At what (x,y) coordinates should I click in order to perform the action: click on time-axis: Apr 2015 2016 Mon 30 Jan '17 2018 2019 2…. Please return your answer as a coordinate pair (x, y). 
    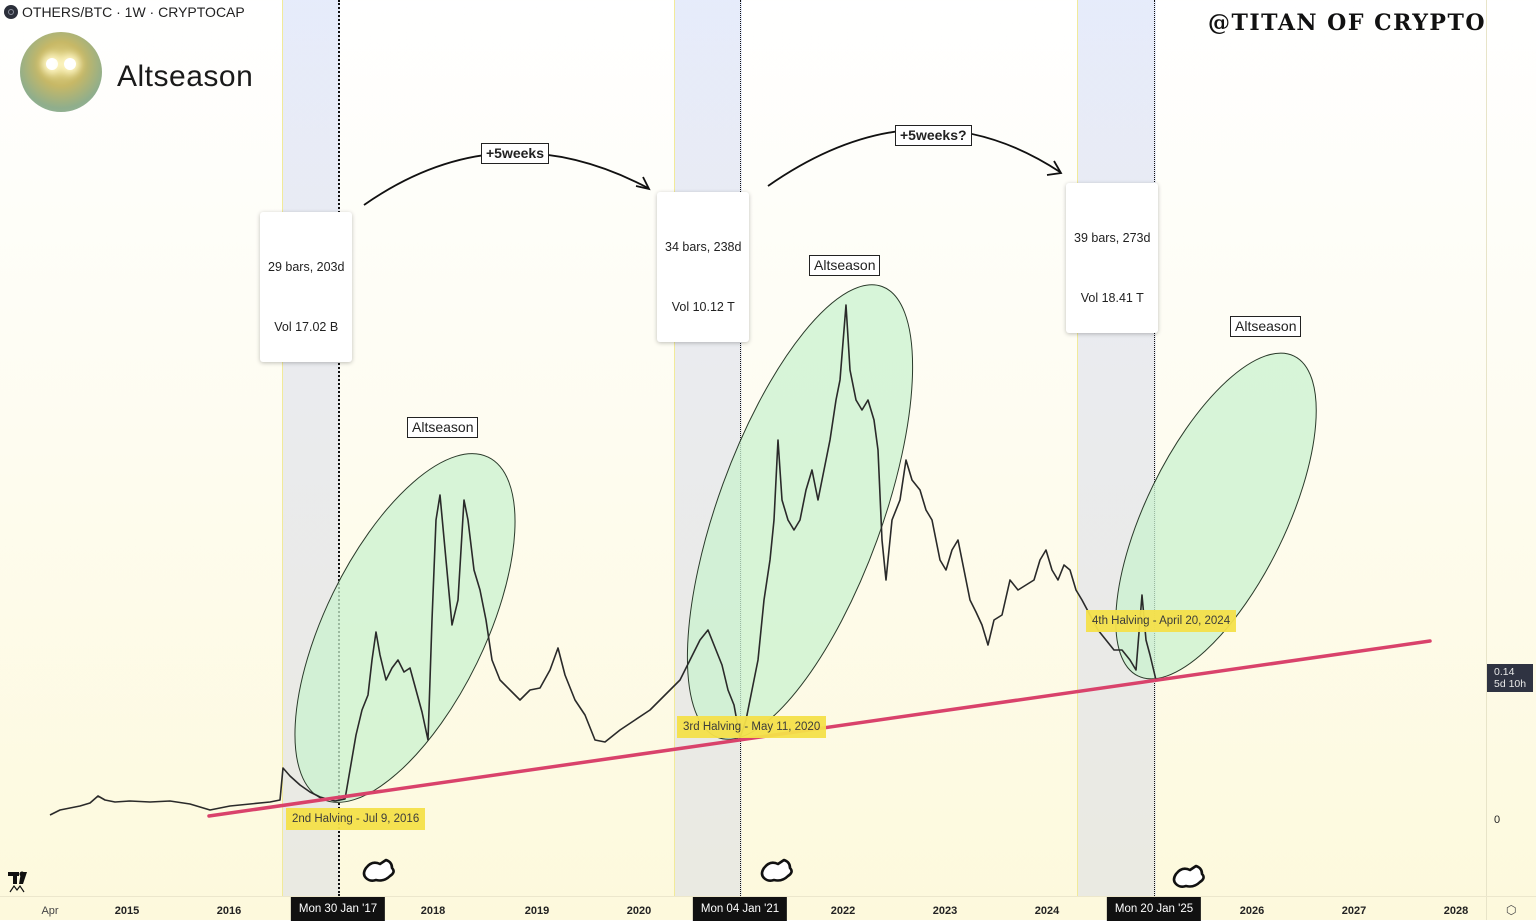
    Looking at the image, I should click on (768, 908).